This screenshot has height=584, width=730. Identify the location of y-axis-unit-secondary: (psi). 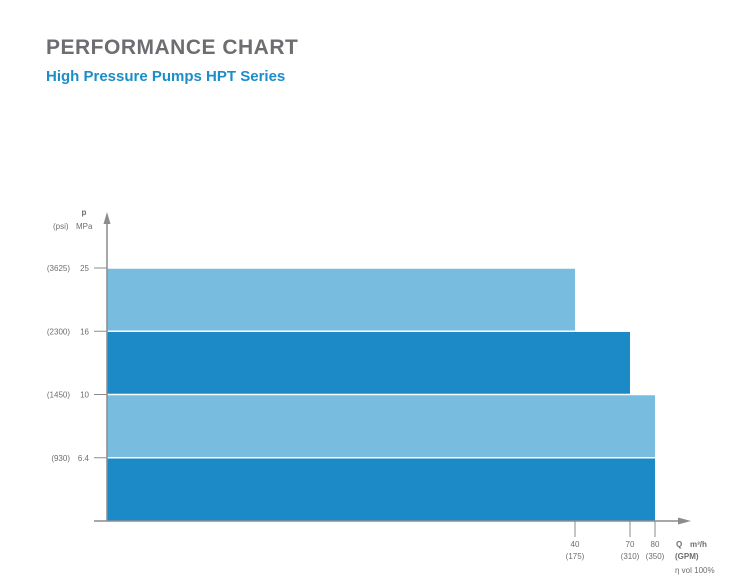
(61, 226).